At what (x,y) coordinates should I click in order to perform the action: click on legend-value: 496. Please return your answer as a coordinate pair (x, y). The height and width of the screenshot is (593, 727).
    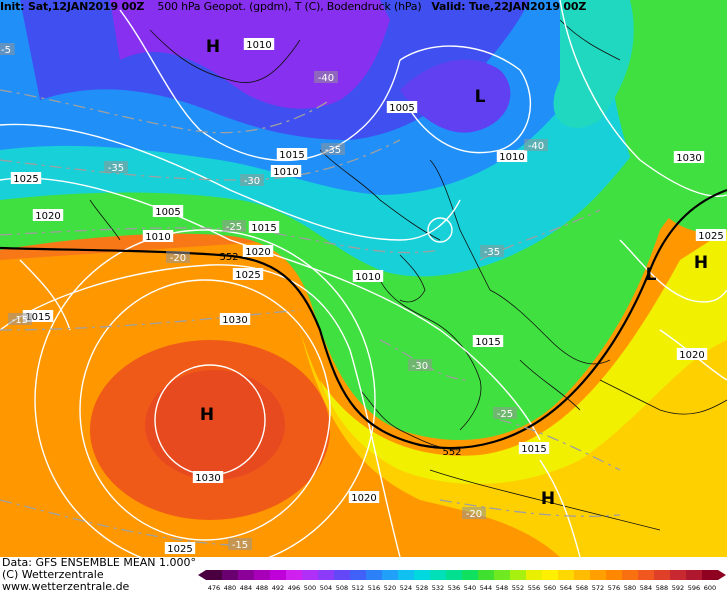
    Looking at the image, I should click on (294, 587).